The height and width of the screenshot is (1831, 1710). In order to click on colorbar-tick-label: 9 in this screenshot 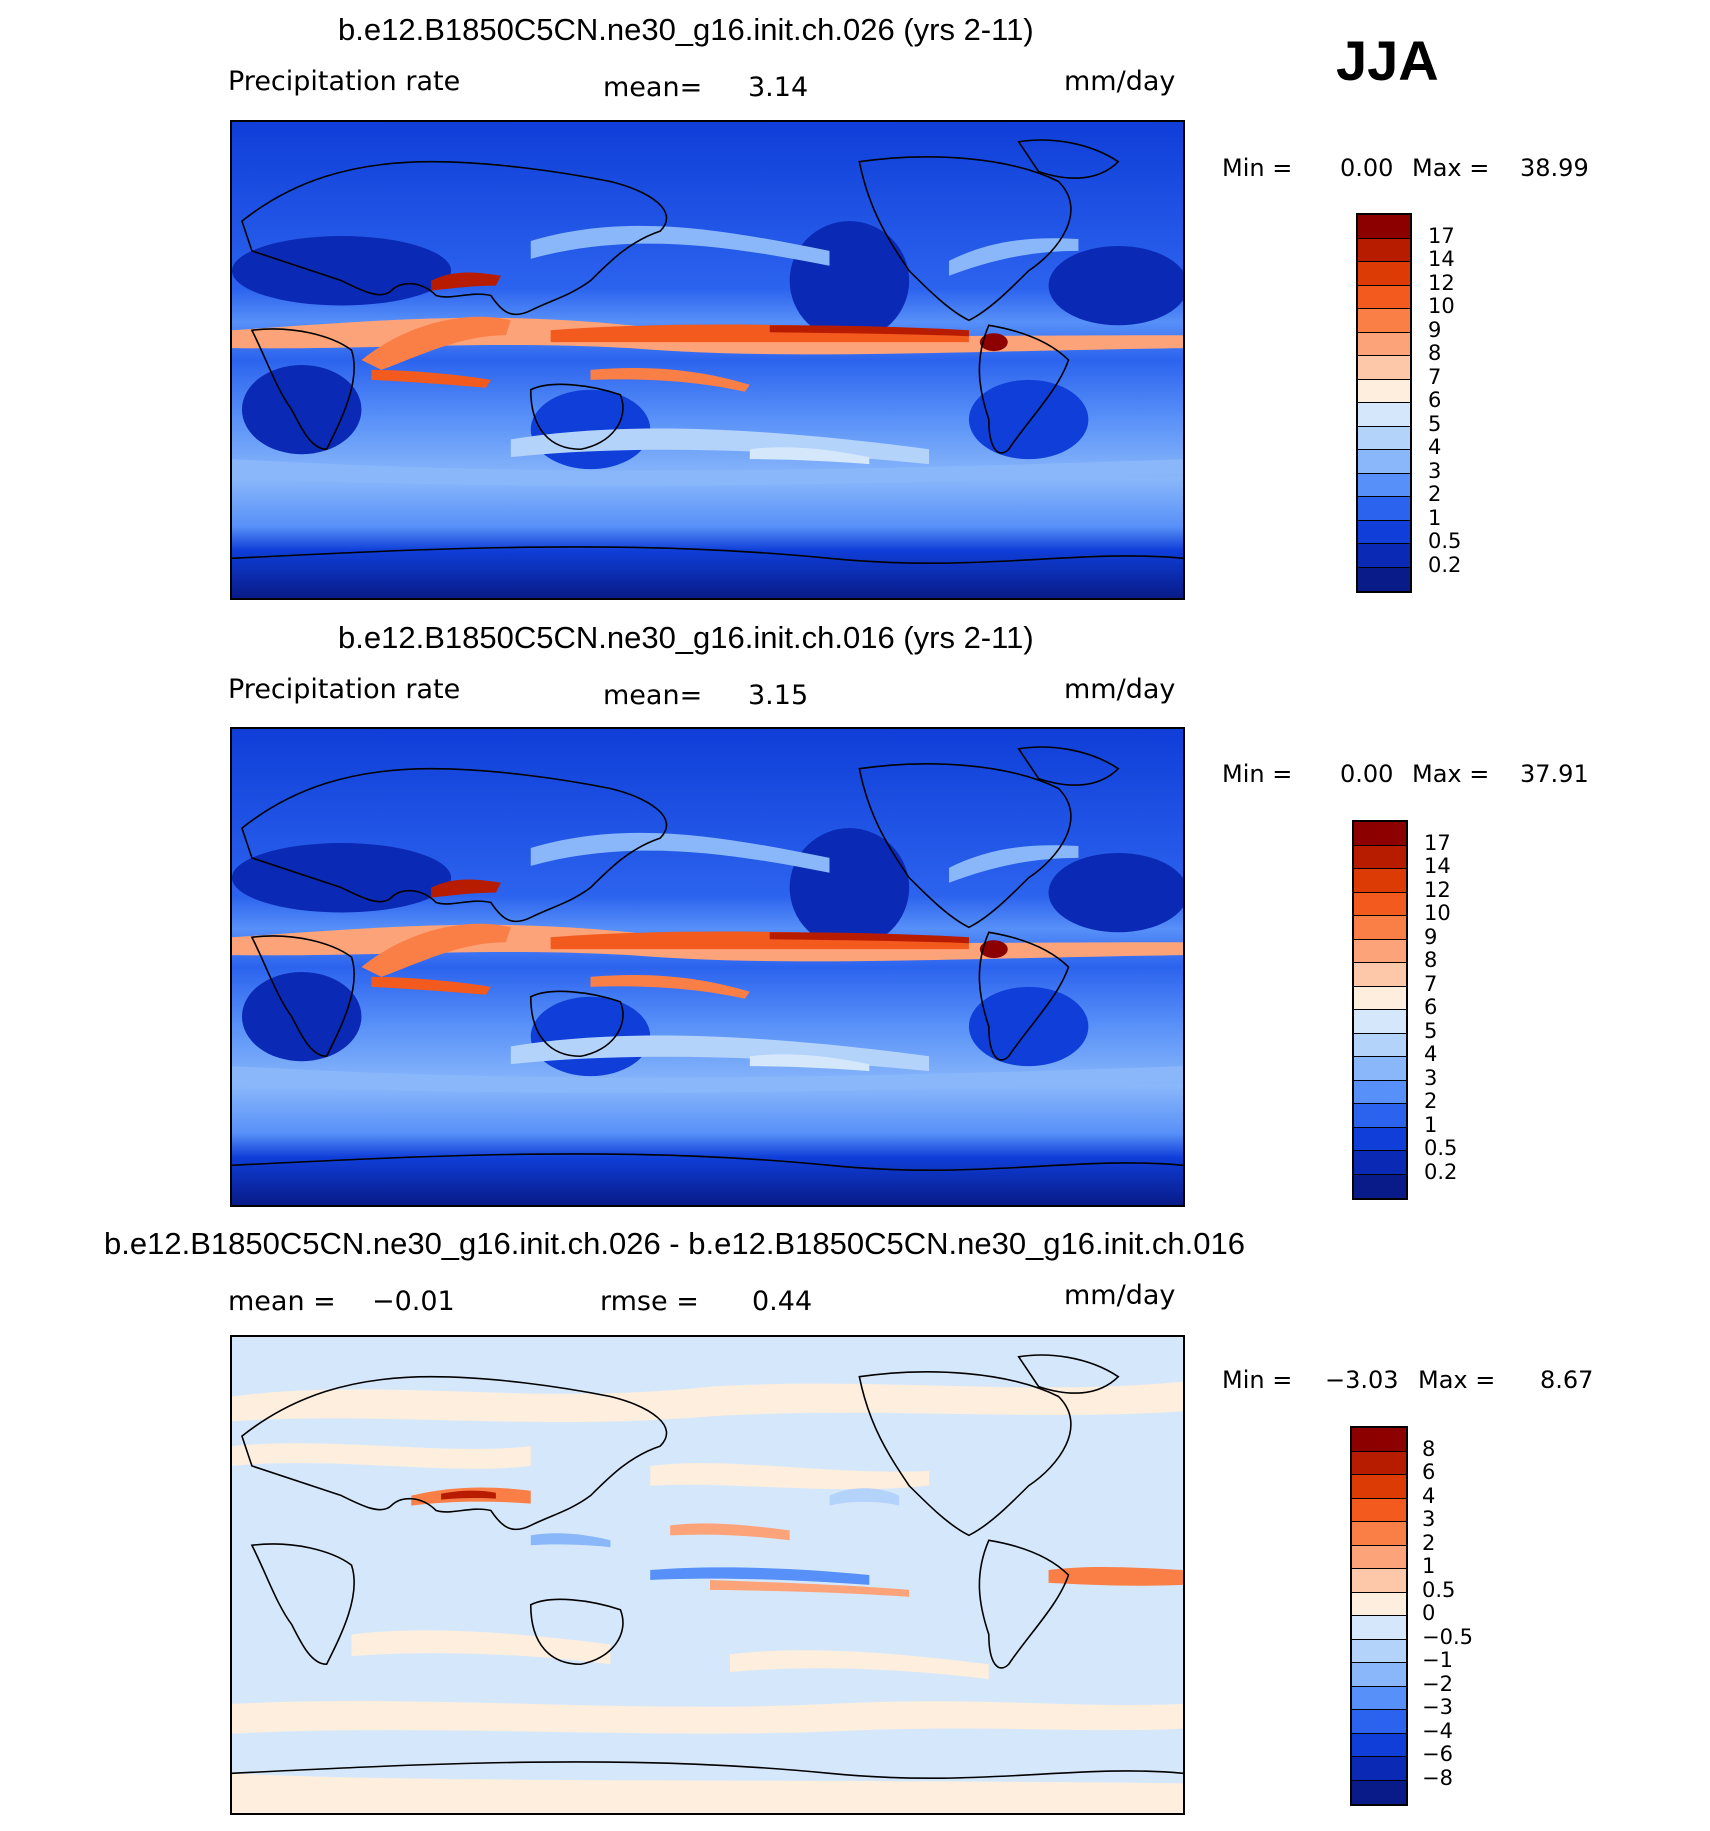, I will do `click(1435, 329)`.